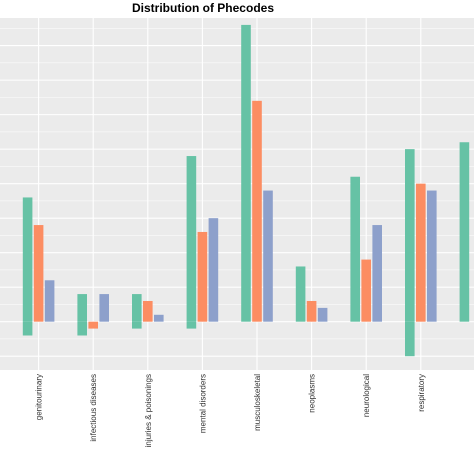  I want to click on x-tick-label: infectious diseases, so click(93, 408).